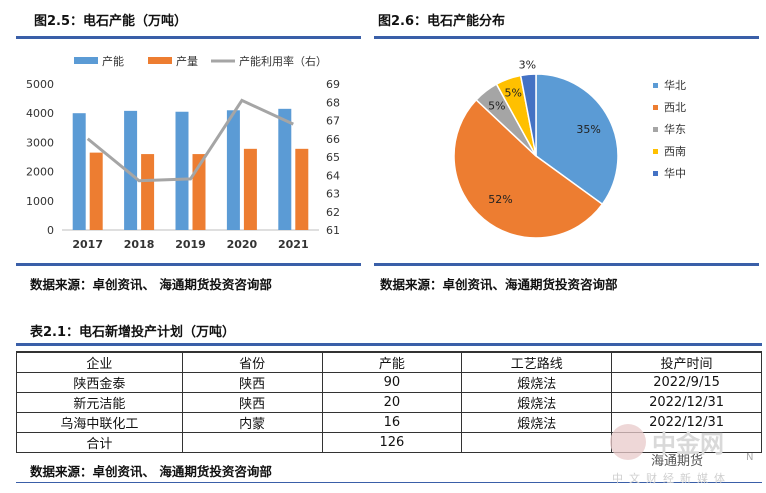 The height and width of the screenshot is (493, 766). I want to click on y-right-tick-label: 62, so click(333, 212).